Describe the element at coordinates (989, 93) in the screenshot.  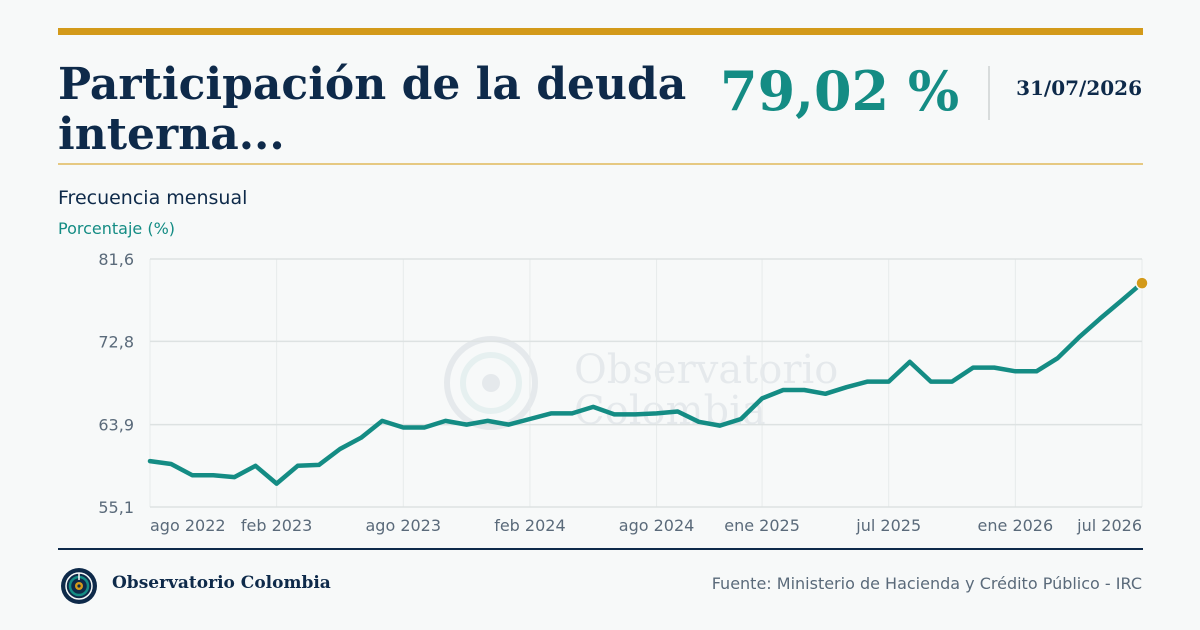
I see `header-divider` at that location.